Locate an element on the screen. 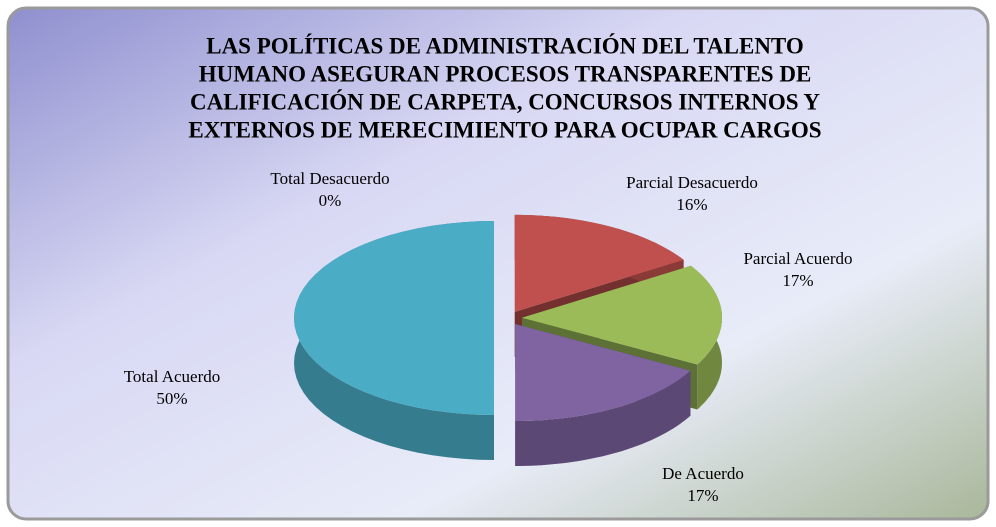 The image size is (996, 527). category-label: Total Acuerdo is located at coordinates (172, 376).